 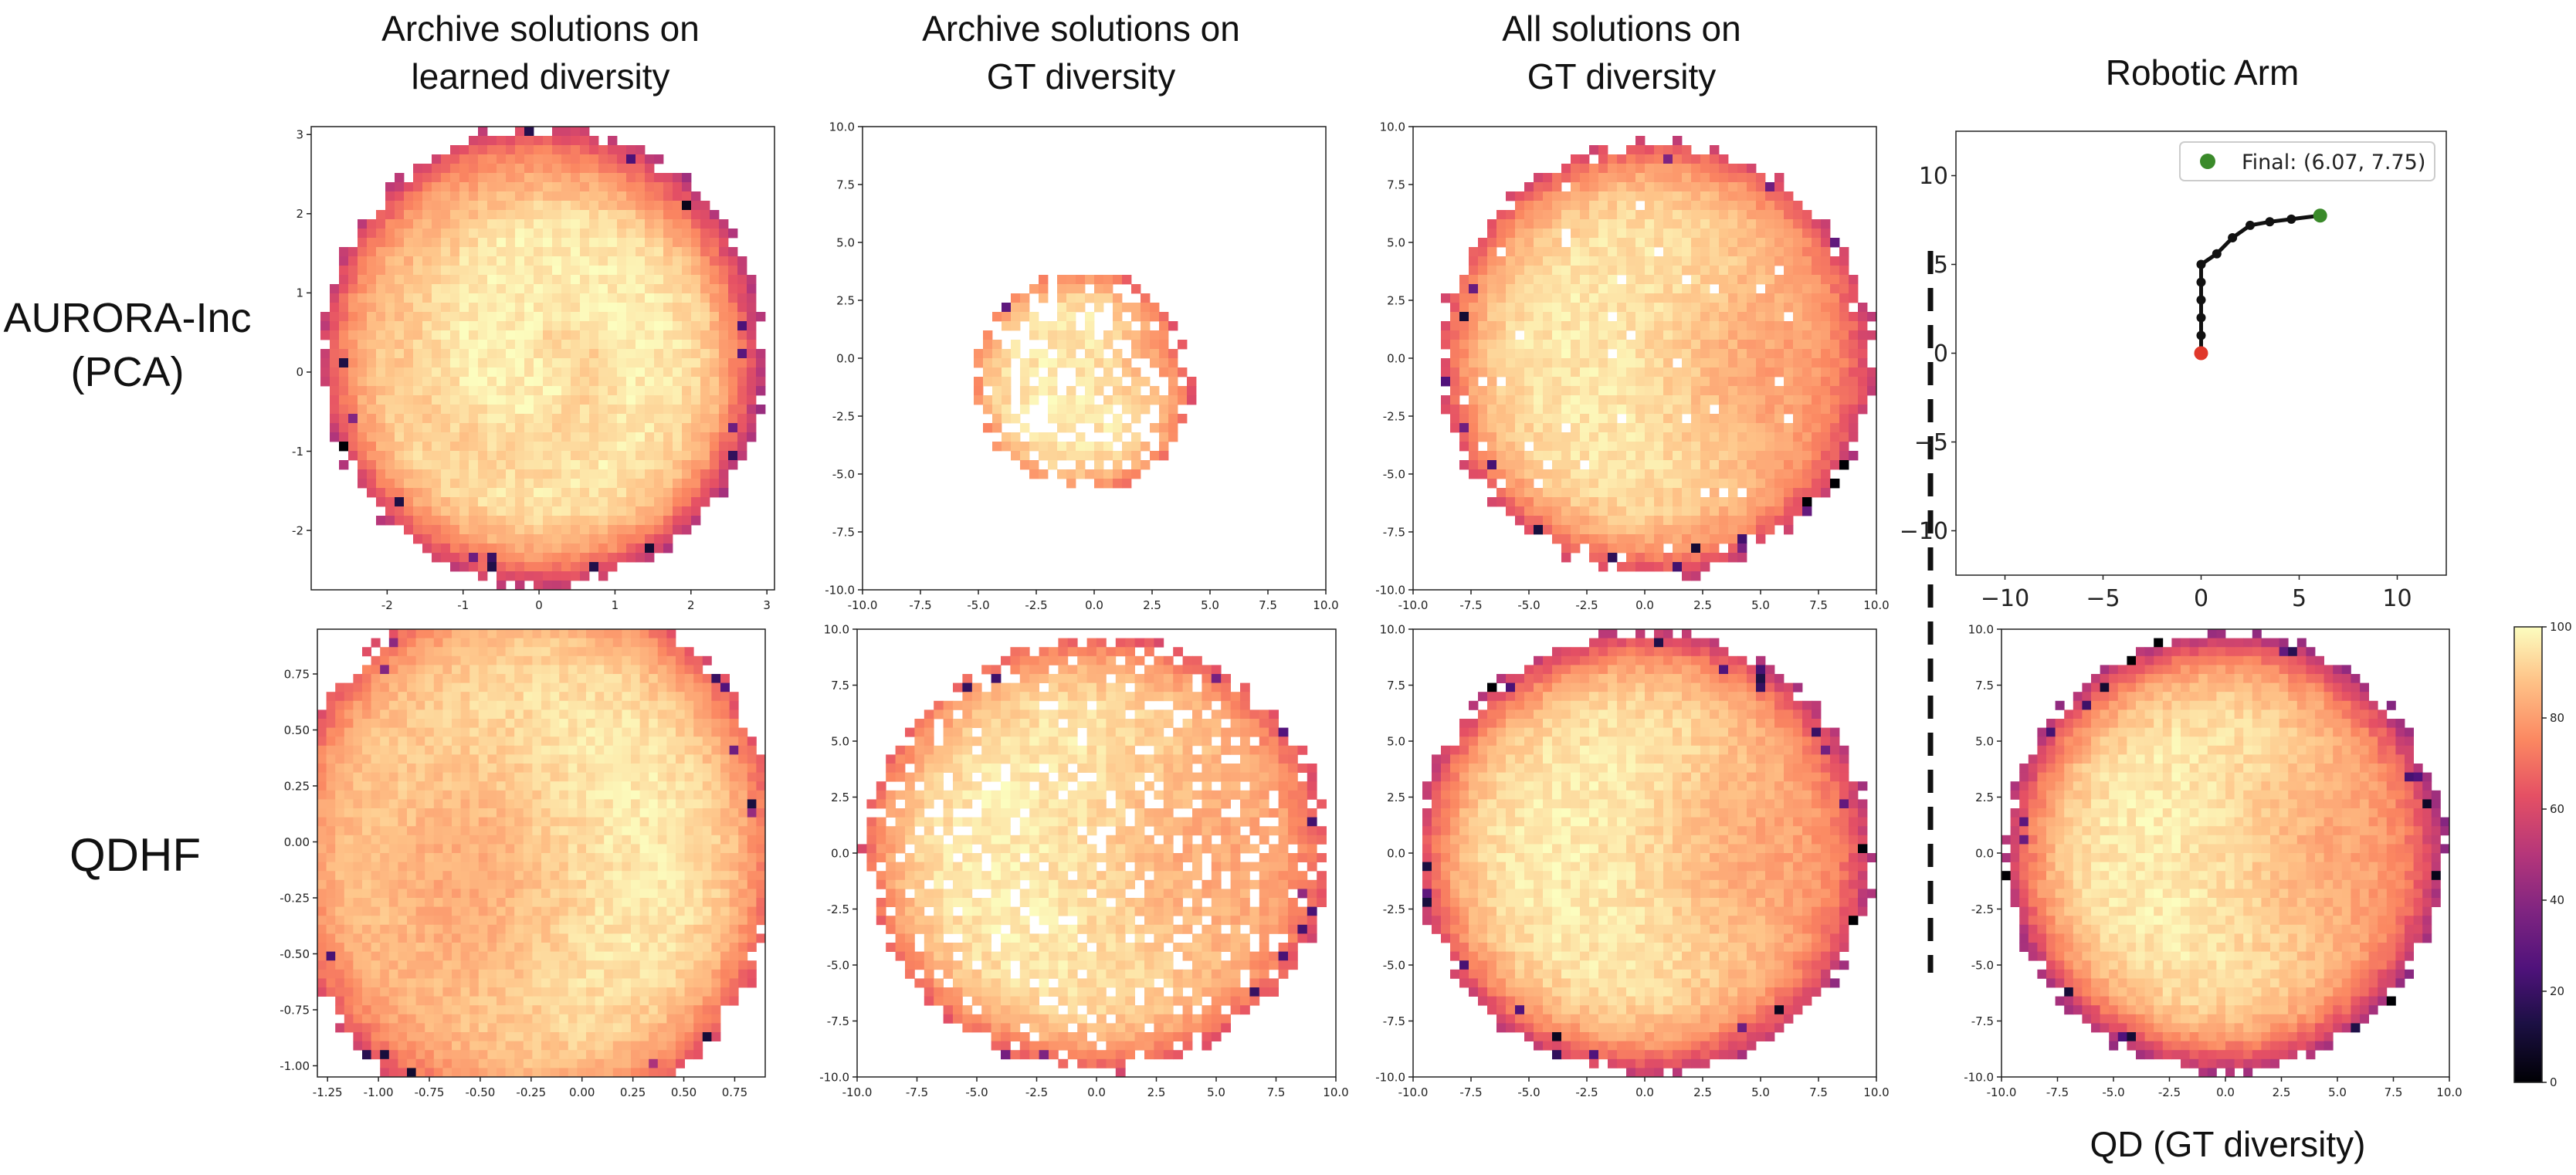 What do you see at coordinates (2201, 335) in the screenshot?
I see `arm-joint` at bounding box center [2201, 335].